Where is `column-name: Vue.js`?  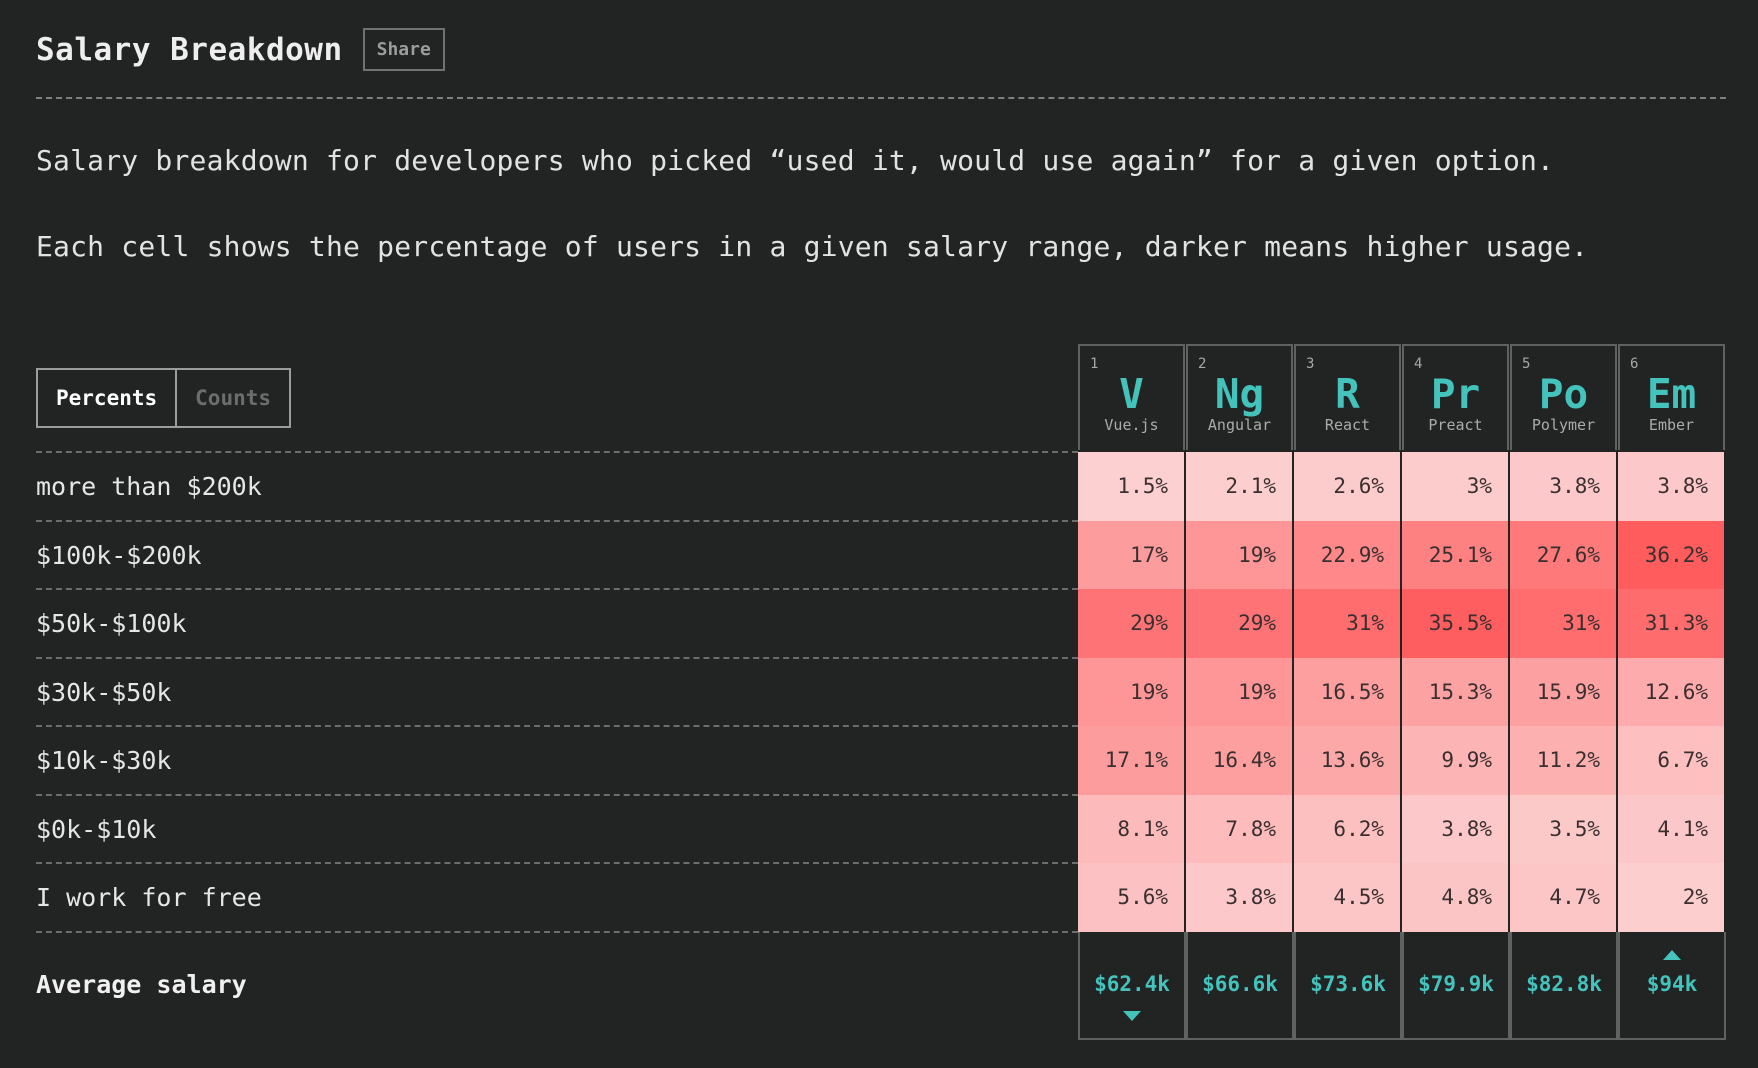 column-name: Vue.js is located at coordinates (1131, 425).